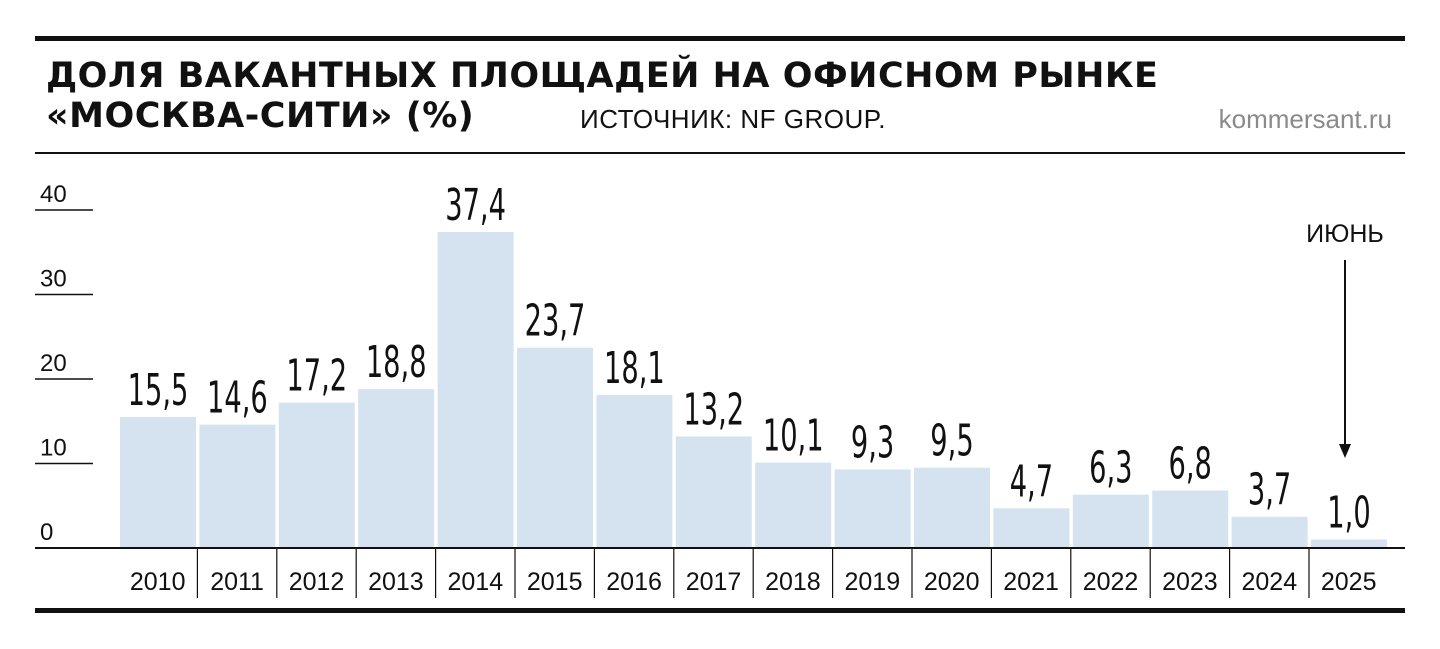 This screenshot has height=649, width=1440. Describe the element at coordinates (1349, 582) in the screenshot. I see `x-tick-label: 2025` at that location.